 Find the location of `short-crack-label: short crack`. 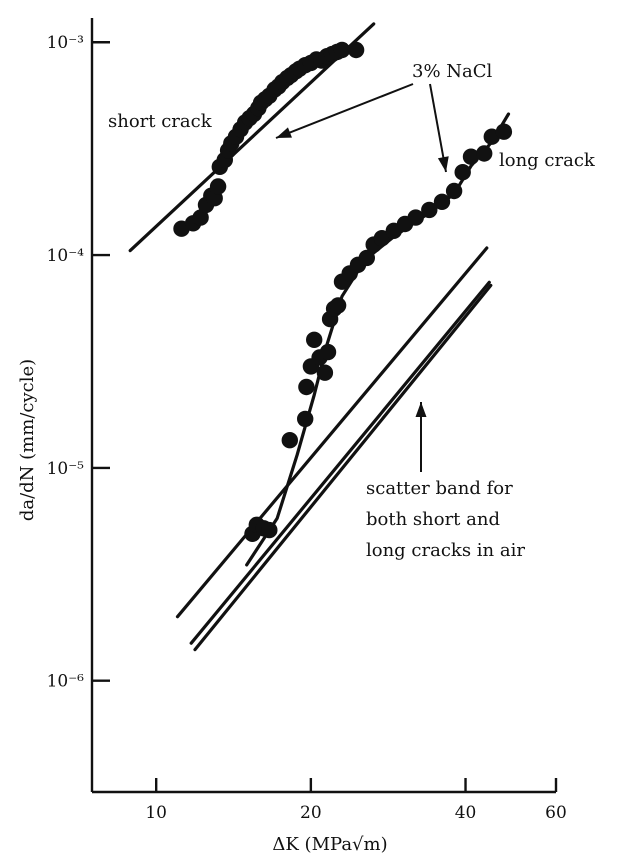

short-crack-label: short crack is located at coordinates (160, 121).